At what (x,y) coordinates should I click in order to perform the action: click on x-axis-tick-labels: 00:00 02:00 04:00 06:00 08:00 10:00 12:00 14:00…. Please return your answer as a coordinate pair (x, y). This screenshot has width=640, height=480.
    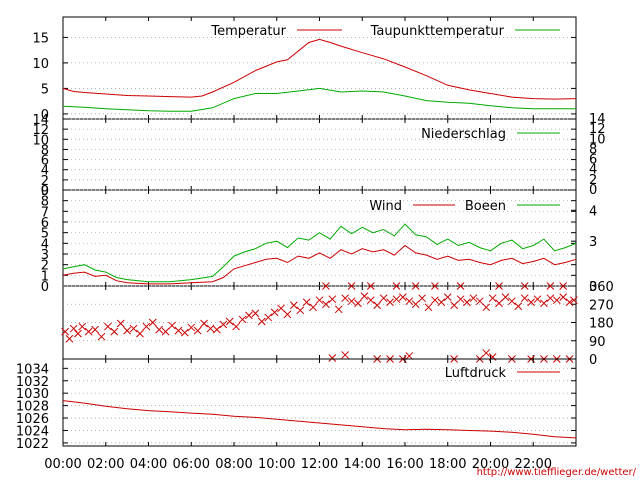
    Looking at the image, I should click on (298, 464).